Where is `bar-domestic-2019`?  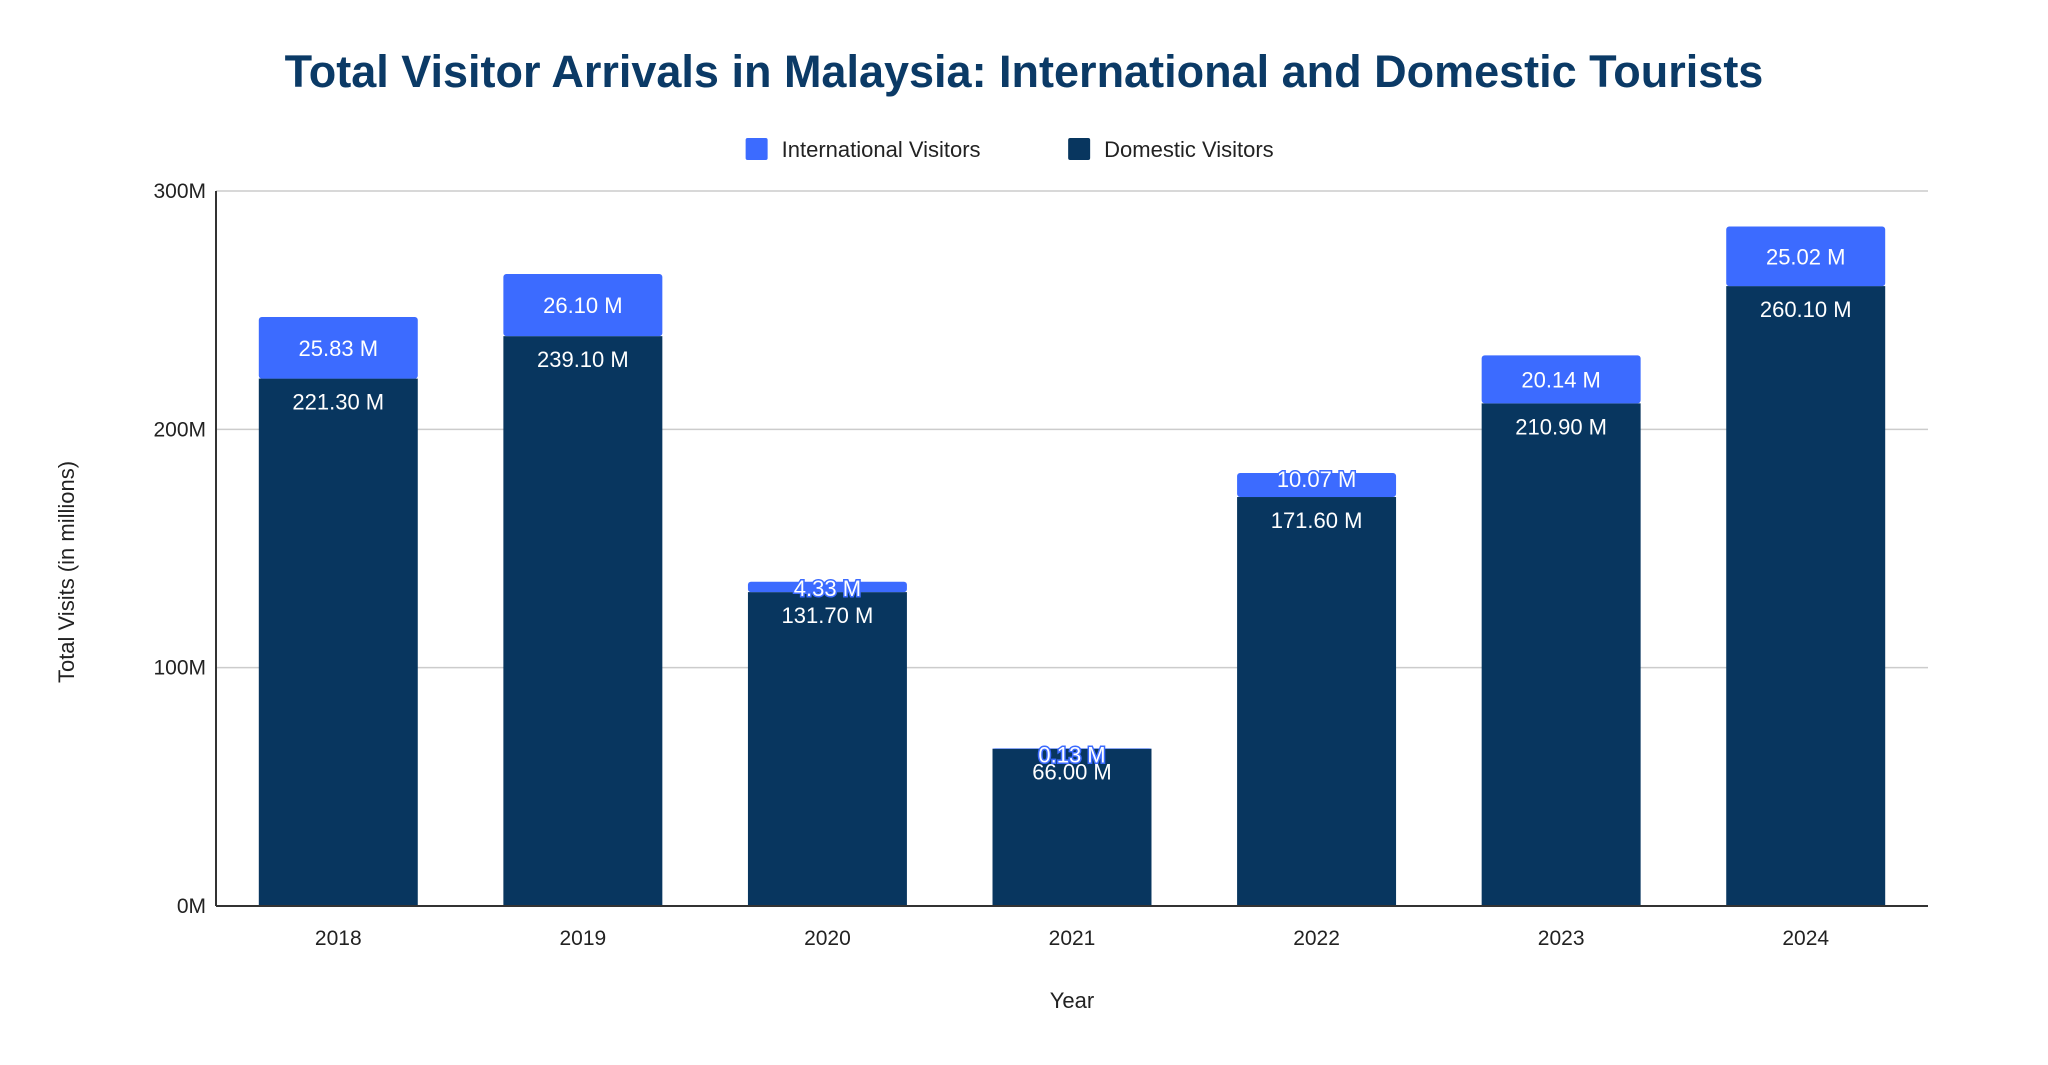 bar-domestic-2019 is located at coordinates (583, 621).